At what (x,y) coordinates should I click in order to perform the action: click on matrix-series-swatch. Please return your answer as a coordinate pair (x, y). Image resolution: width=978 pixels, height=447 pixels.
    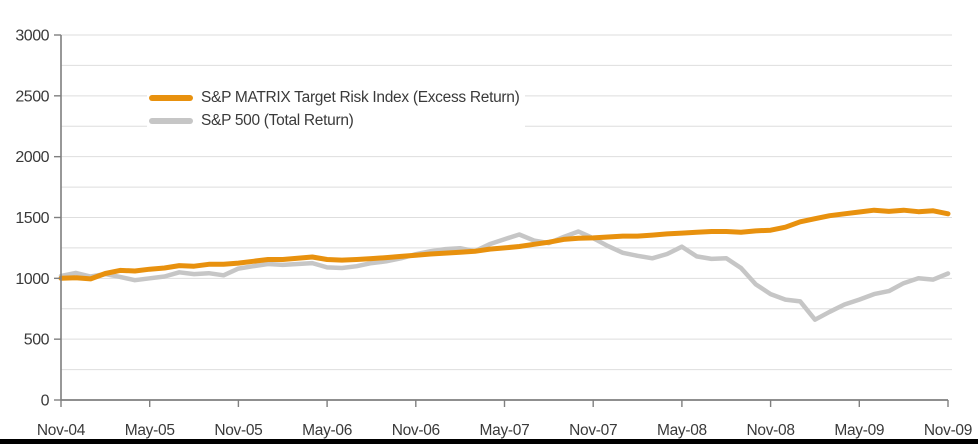
    Looking at the image, I should click on (171, 97).